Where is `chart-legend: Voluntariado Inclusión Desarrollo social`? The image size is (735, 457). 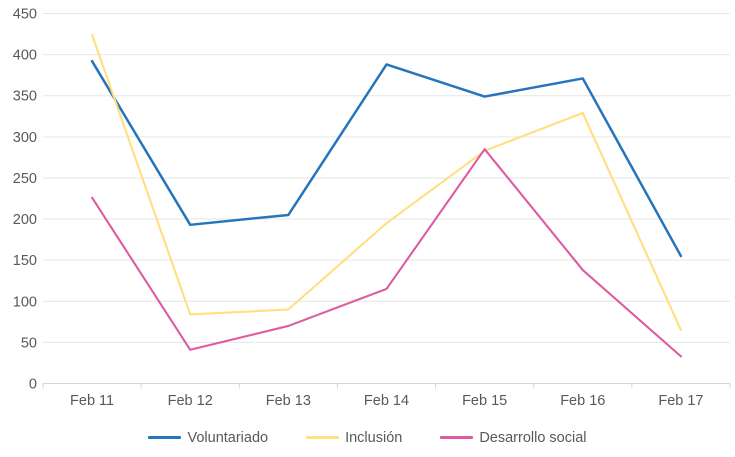
chart-legend: Voluntariado Inclusión Desarrollo social is located at coordinates (367, 437).